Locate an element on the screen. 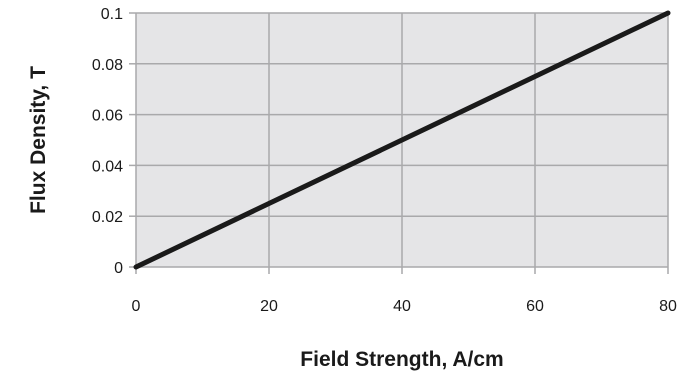 The height and width of the screenshot is (383, 687). y-tick-label: 0.1 is located at coordinates (112, 14).